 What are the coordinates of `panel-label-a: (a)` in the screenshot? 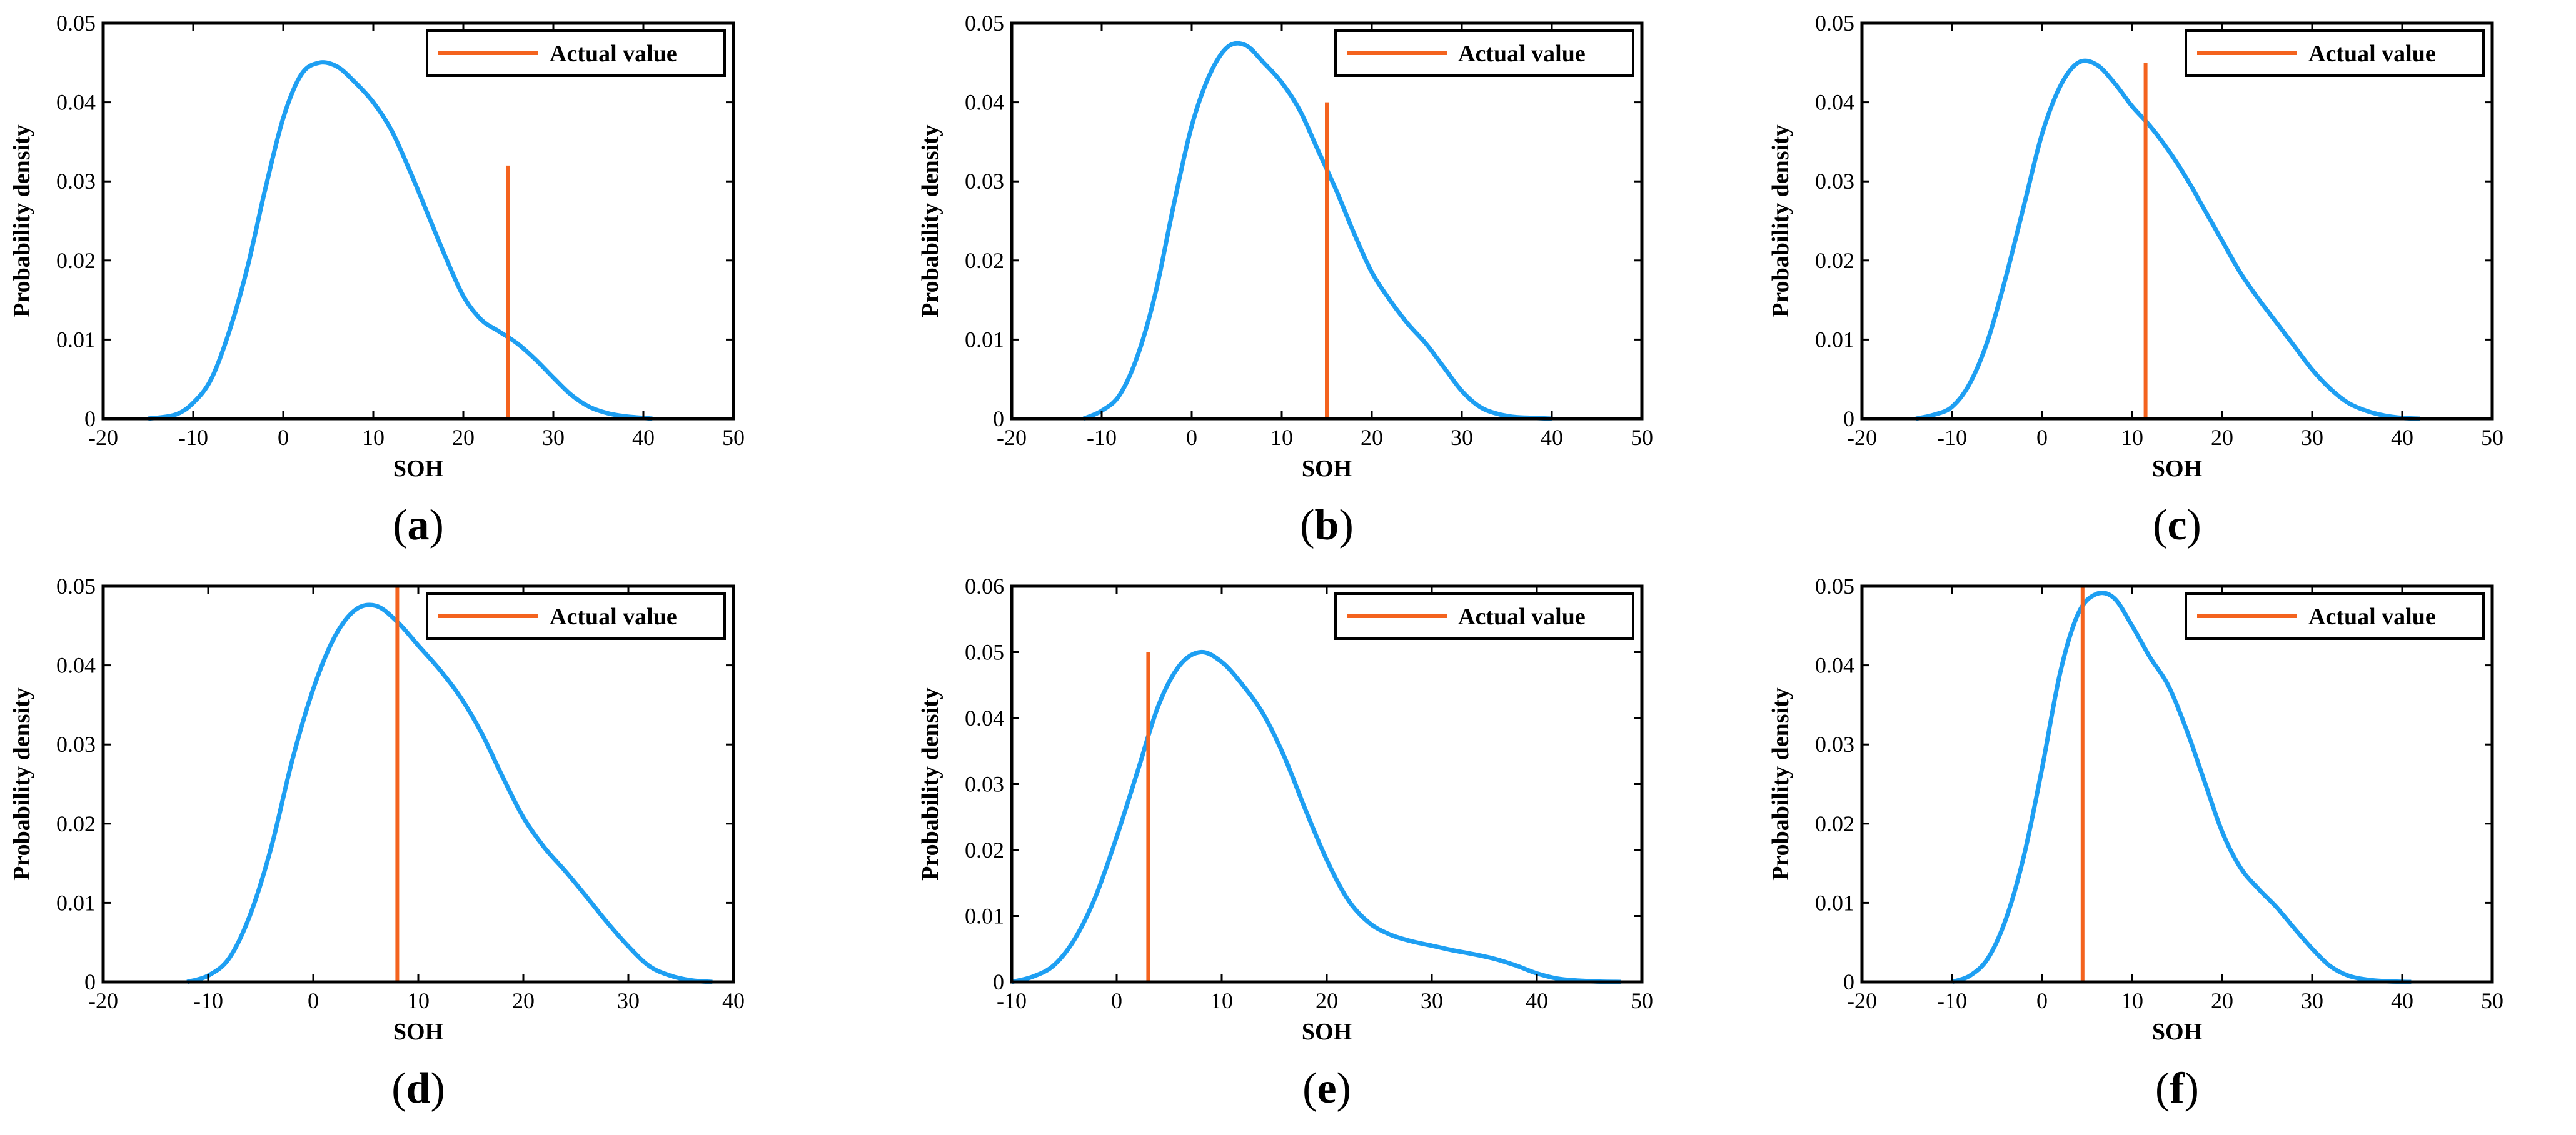 It's located at (418, 525).